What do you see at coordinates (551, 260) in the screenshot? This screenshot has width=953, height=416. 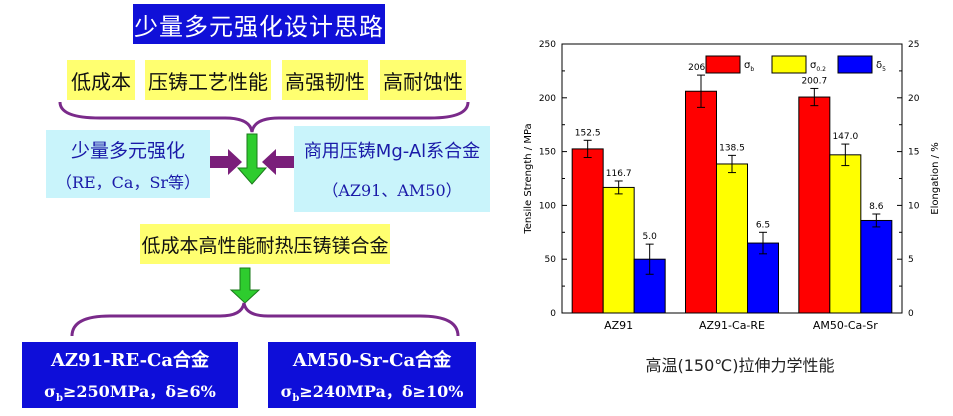 I see `ytick-left-label: 50` at bounding box center [551, 260].